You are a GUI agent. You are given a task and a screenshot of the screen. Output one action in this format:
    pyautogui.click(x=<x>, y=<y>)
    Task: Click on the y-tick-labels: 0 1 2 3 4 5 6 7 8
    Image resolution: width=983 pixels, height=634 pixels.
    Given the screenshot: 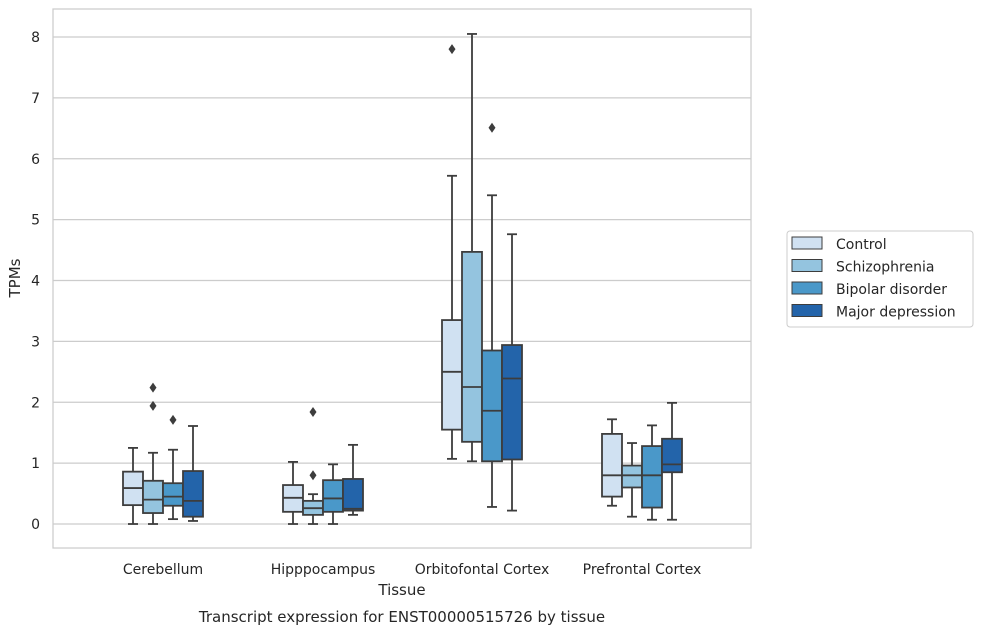 What is the action you would take?
    pyautogui.click(x=35, y=281)
    